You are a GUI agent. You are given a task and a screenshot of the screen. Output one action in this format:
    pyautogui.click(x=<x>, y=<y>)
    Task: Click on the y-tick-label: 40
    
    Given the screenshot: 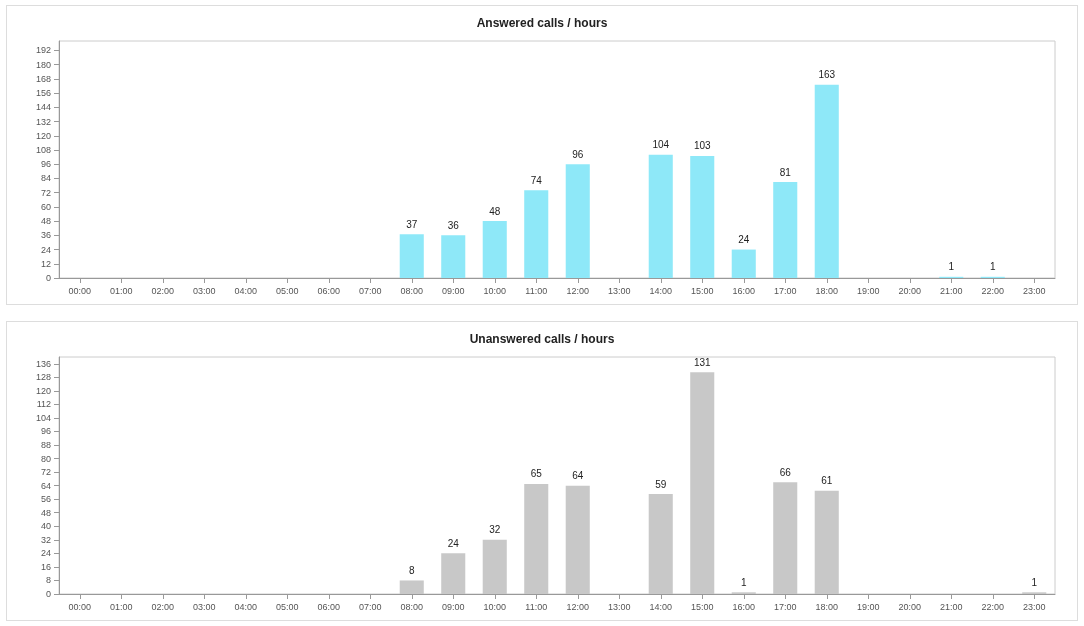 What is the action you would take?
    pyautogui.click(x=45, y=526)
    